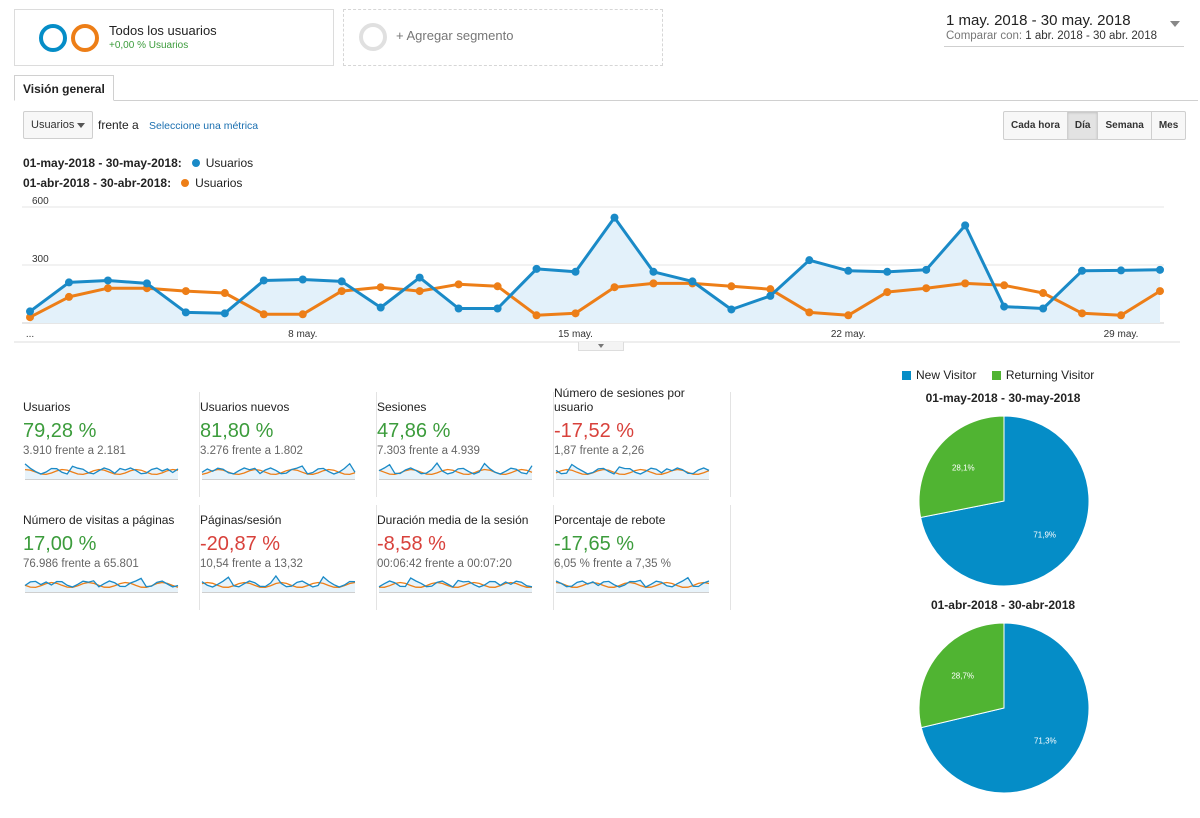 The image size is (1200, 818). Describe the element at coordinates (1036, 125) in the screenshot. I see `granularity-hour-button: Cada hora` at that location.